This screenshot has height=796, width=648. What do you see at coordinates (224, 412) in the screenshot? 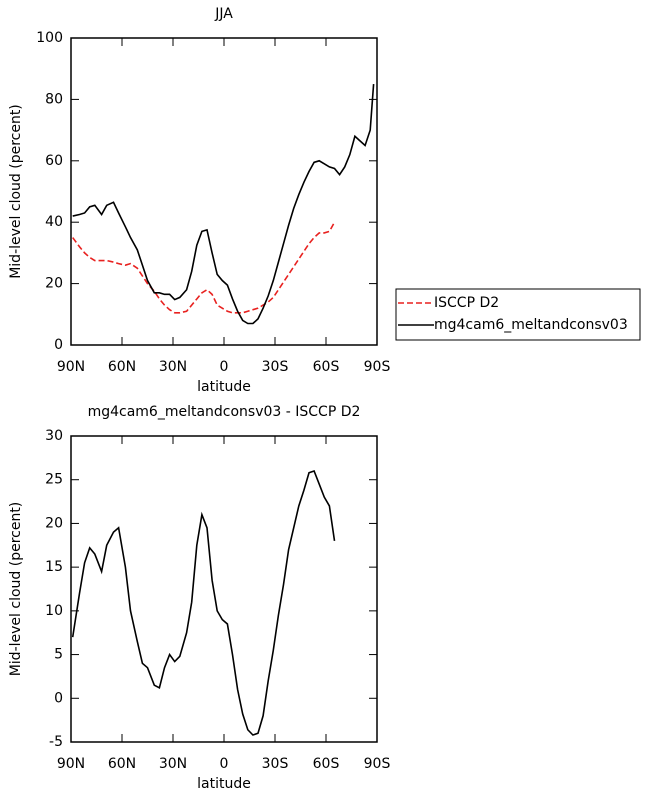
I see `chart-title: mg4cam6_meltandconsv03 - ISCCP D2` at bounding box center [224, 412].